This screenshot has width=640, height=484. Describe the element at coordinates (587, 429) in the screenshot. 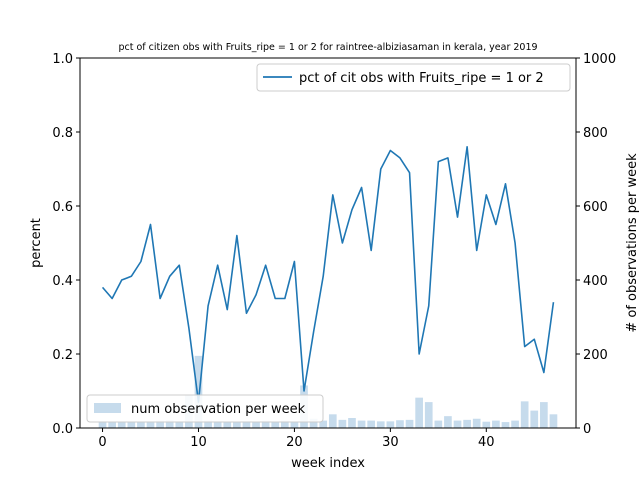

I see `y-right-tick-label: 0` at that location.